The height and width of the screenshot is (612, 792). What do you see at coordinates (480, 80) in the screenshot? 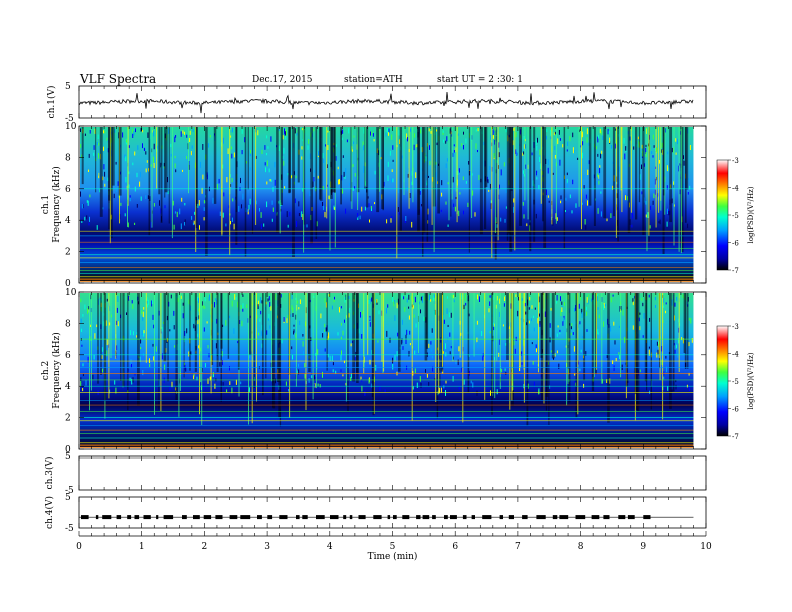
I see `start-time-label: start UT = 2 :30: 1` at bounding box center [480, 80].